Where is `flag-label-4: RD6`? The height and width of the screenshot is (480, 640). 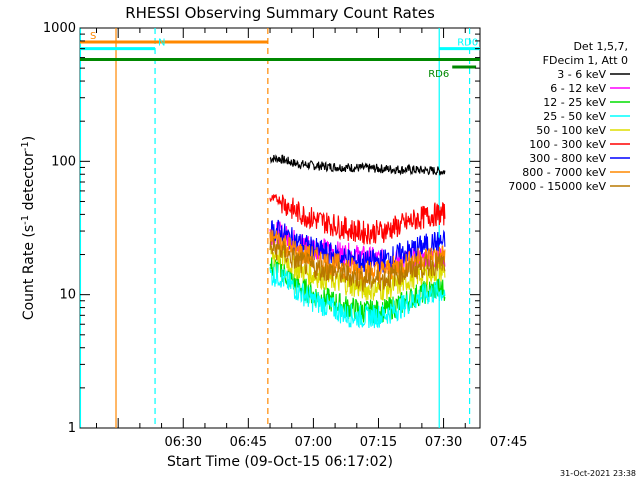
flag-label-4: RD6 is located at coordinates (438, 74).